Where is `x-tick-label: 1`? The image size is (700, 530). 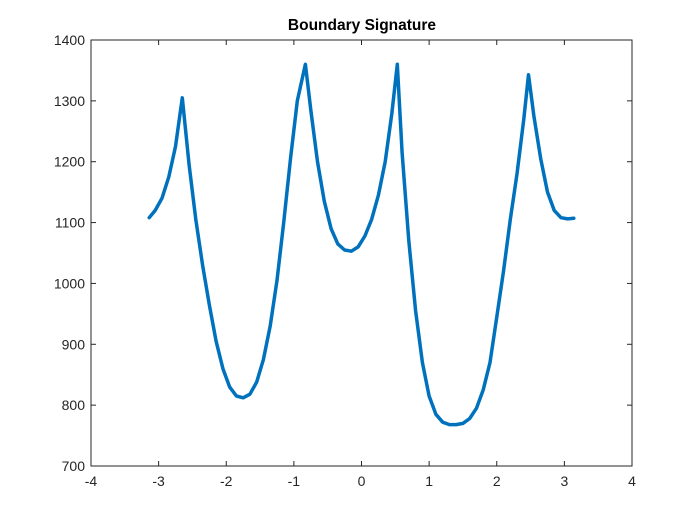
x-tick-label: 1 is located at coordinates (429, 481).